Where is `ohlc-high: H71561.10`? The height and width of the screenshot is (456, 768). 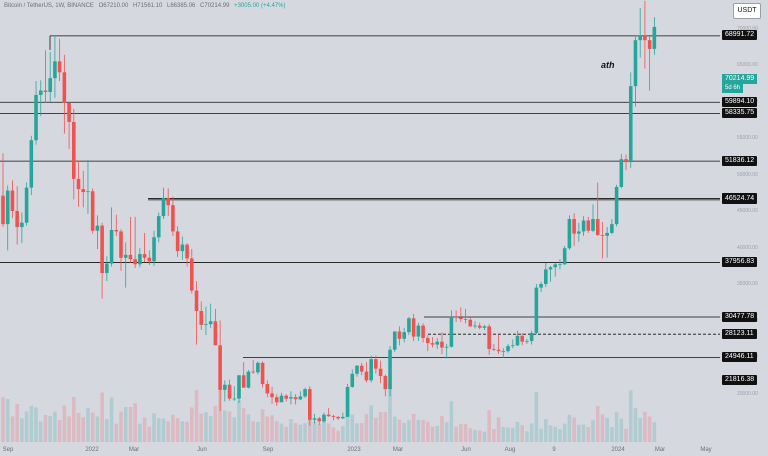 ohlc-high: H71561.10 is located at coordinates (147, 6).